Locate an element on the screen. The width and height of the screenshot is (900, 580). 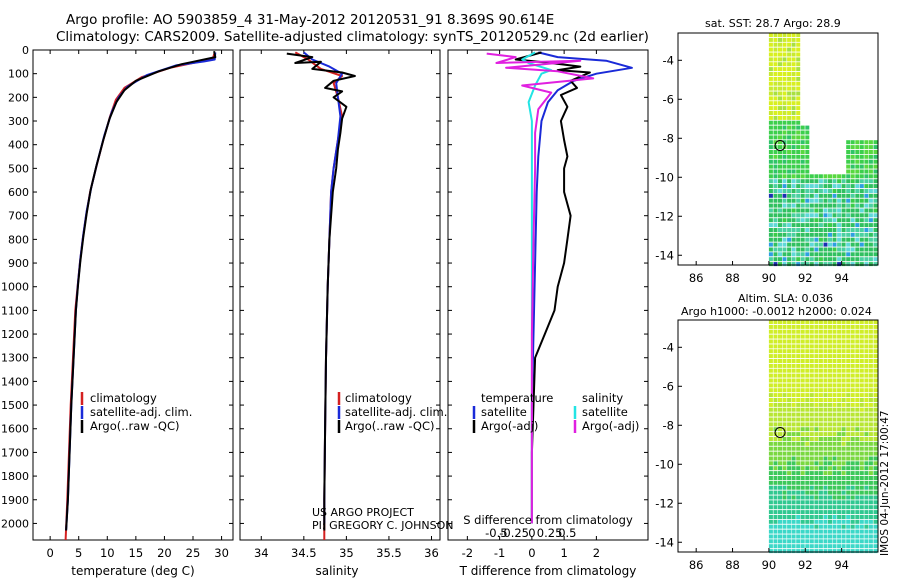
temperature-x-tick-label: 30 is located at coordinates (221, 553).